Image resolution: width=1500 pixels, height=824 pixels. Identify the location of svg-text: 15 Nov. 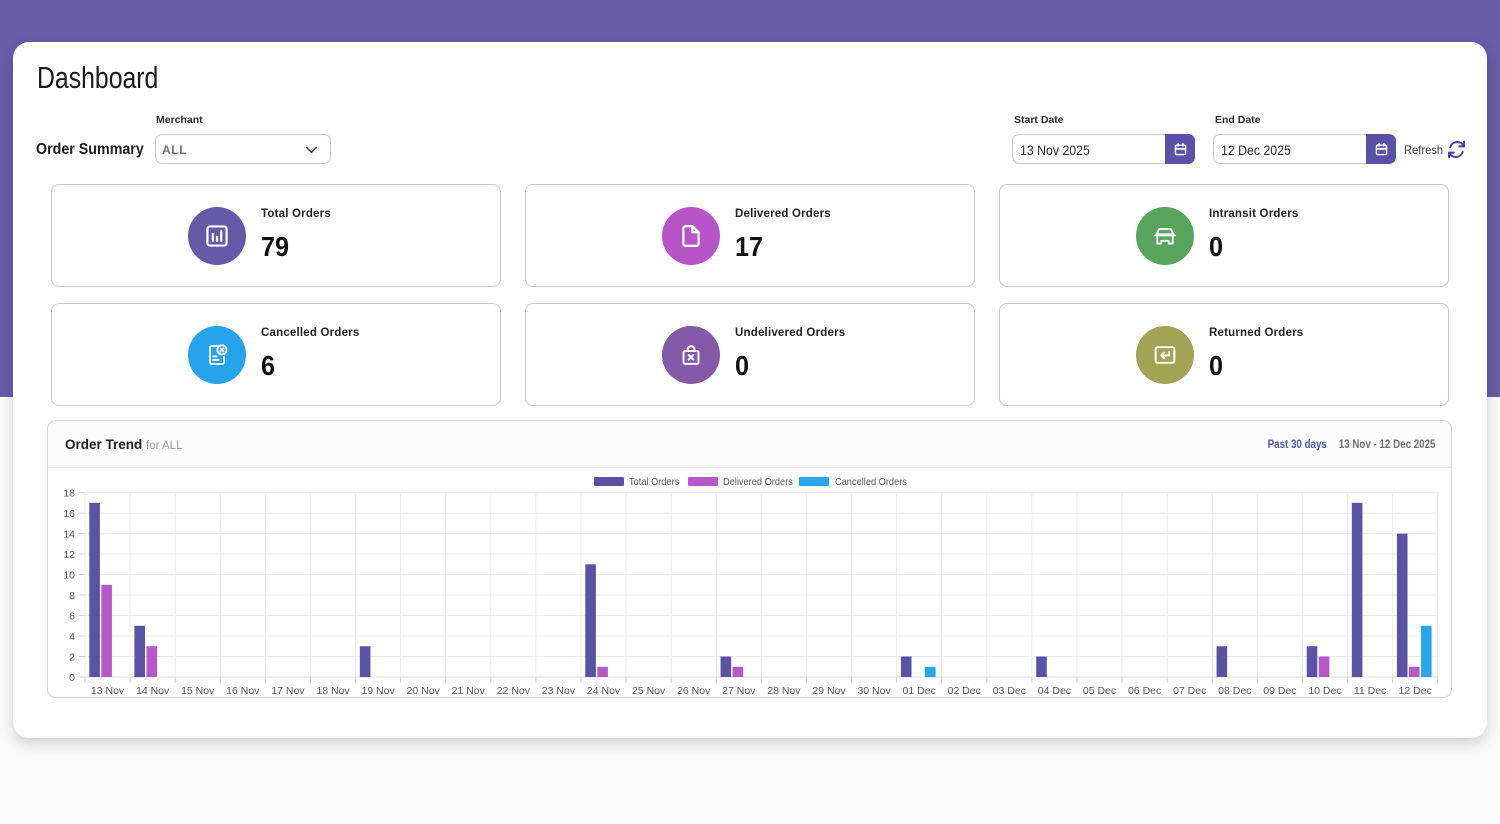
(198, 691).